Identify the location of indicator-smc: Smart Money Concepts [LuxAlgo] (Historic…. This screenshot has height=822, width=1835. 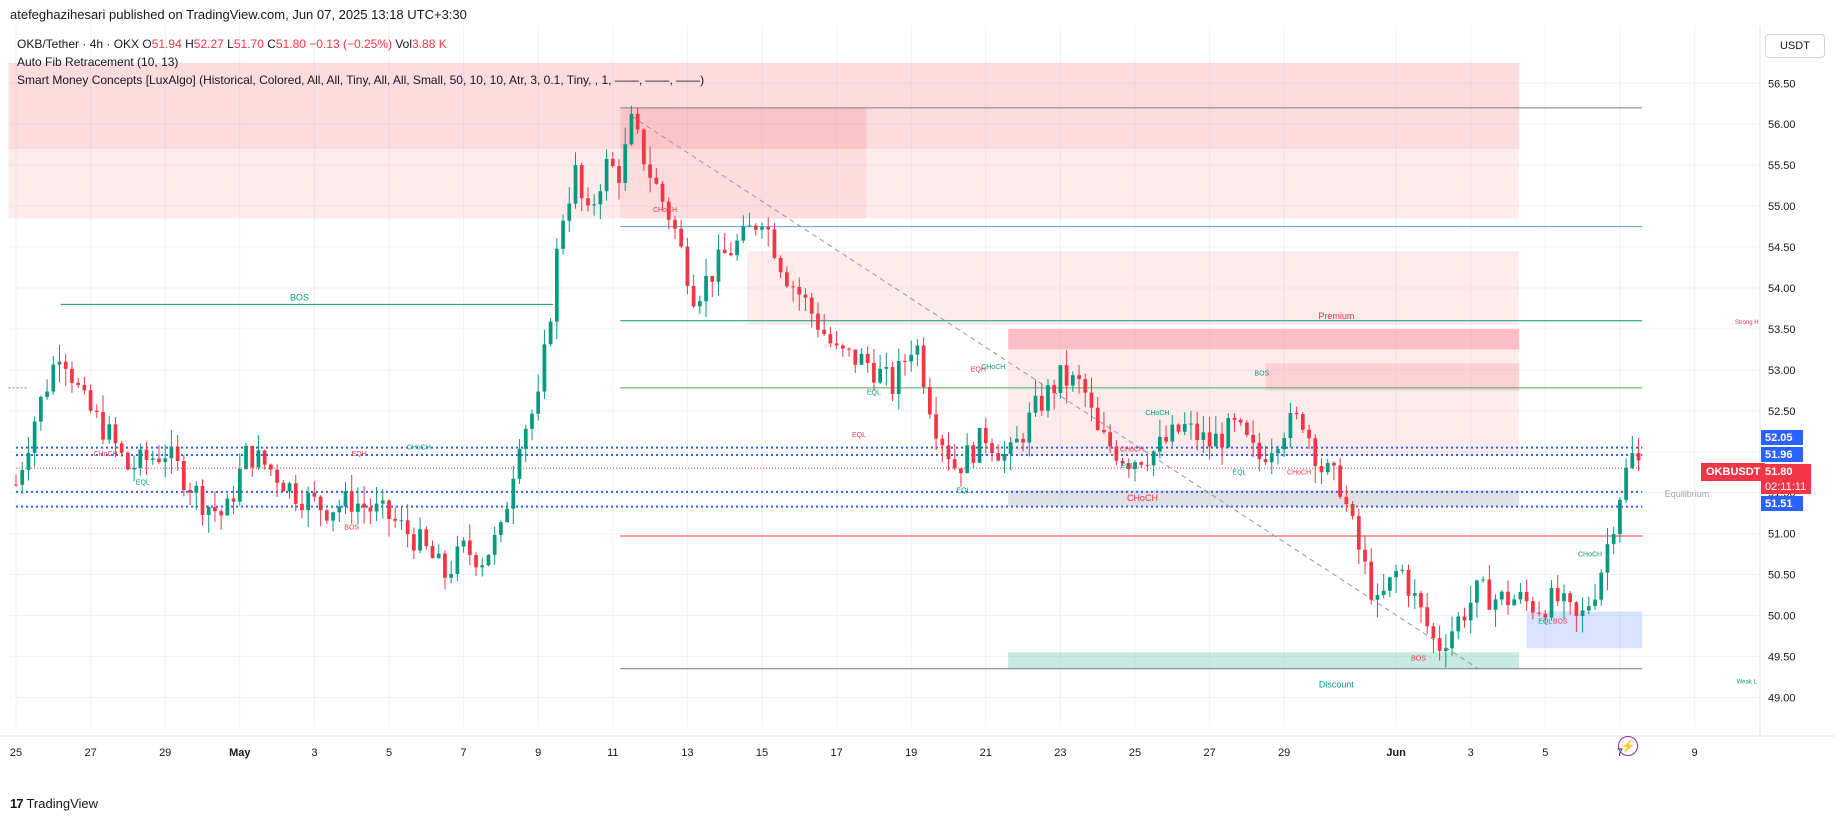
(361, 80).